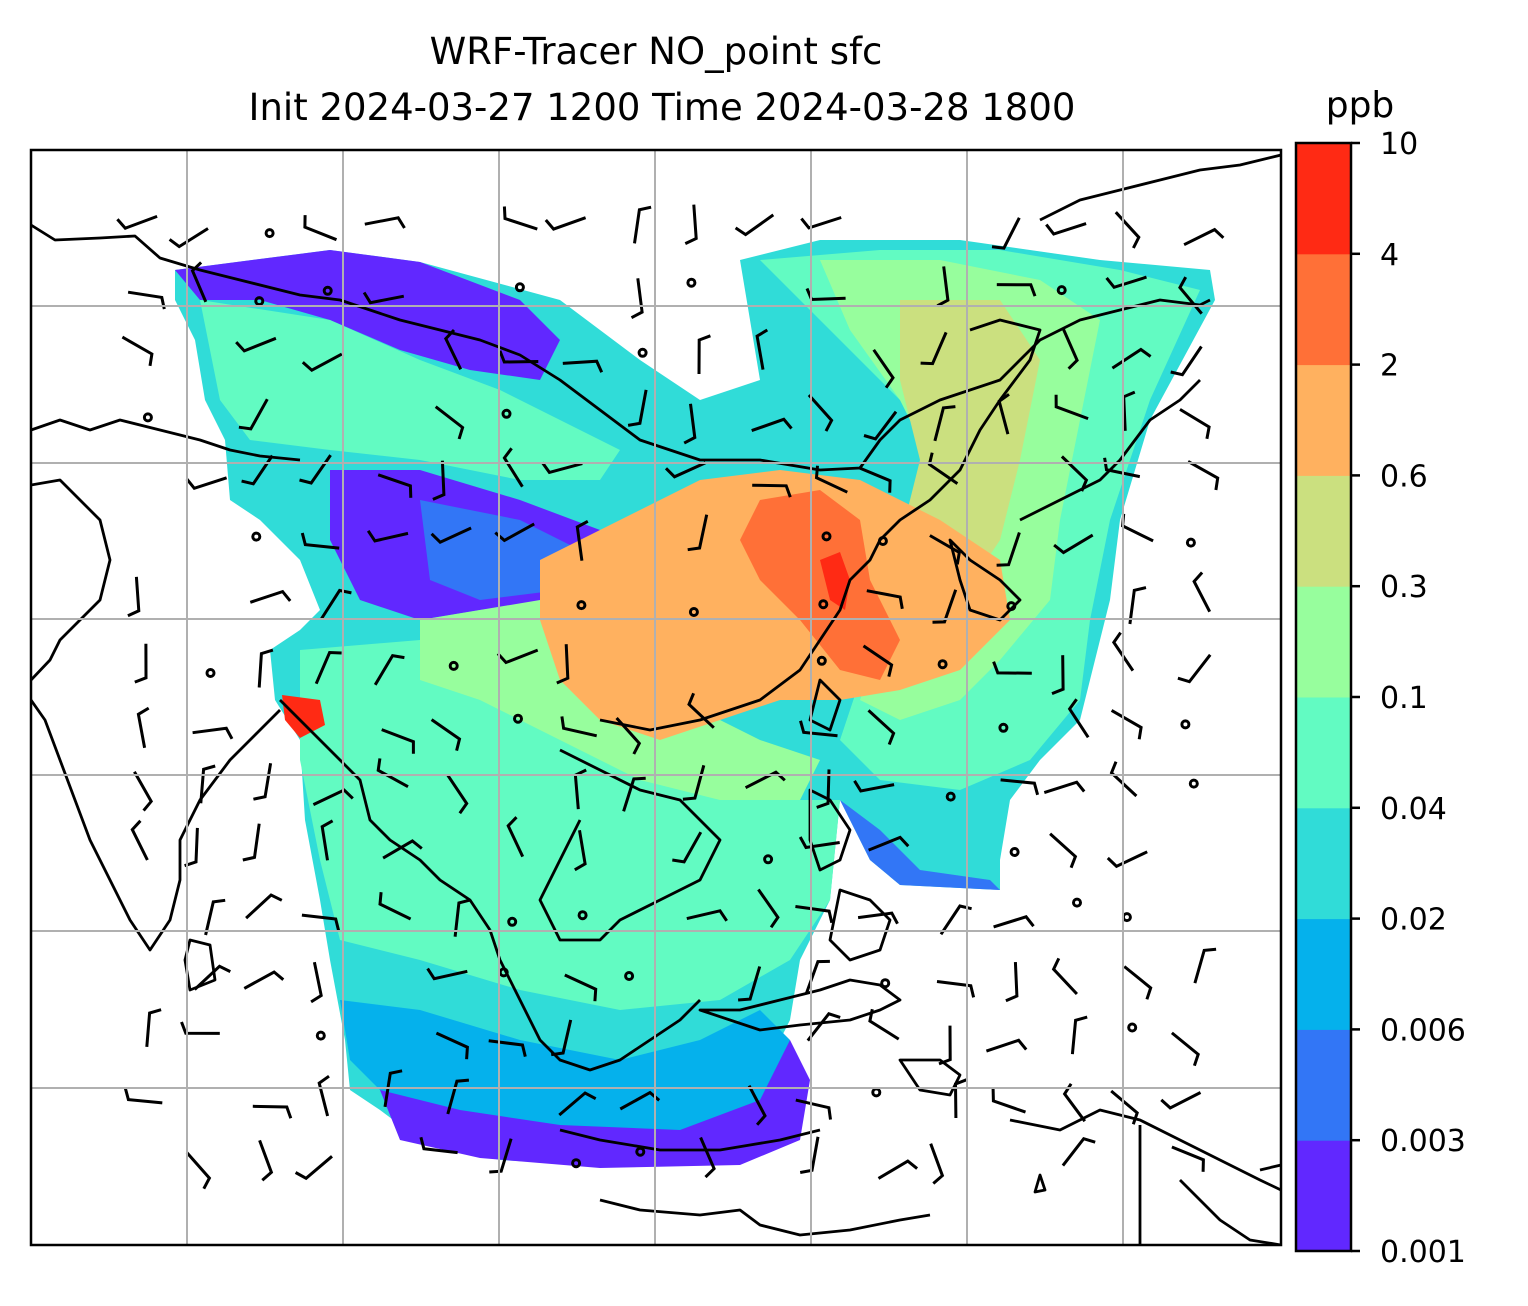 The height and width of the screenshot is (1306, 1528). What do you see at coordinates (835, 581) in the screenshot?
I see `field-layer-red` at bounding box center [835, 581].